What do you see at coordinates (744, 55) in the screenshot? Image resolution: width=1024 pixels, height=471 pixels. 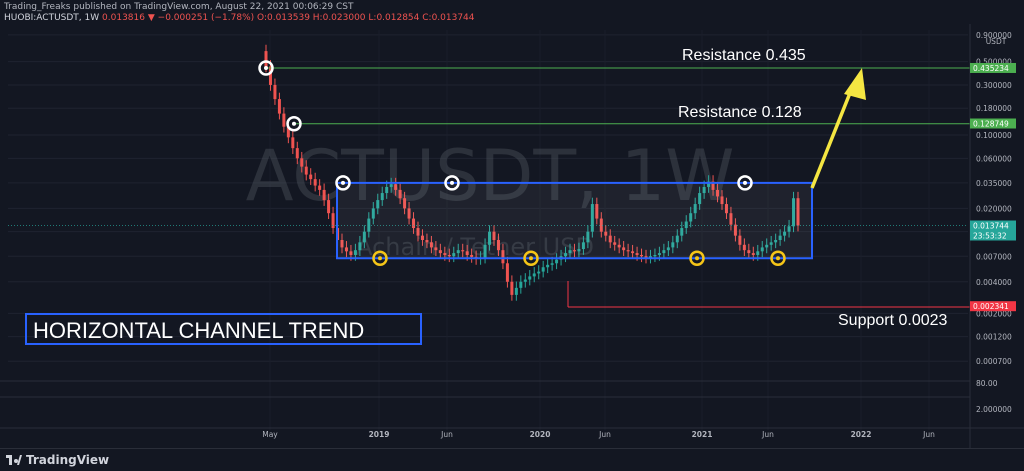 I see `resistance-1-label: Resistance 0.435` at bounding box center [744, 55].